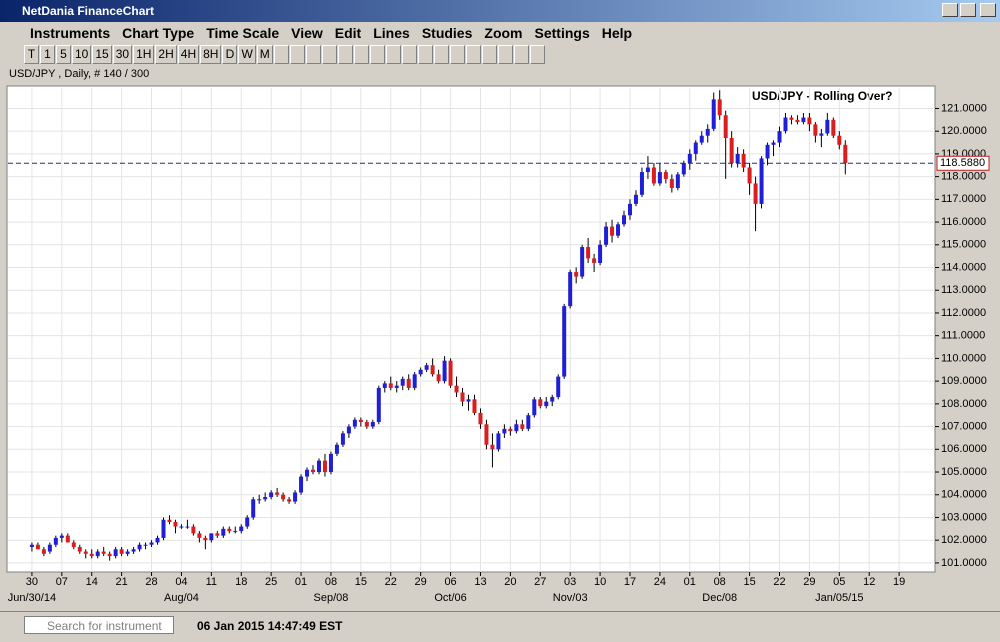  I want to click on timescale-button: M, so click(264, 54).